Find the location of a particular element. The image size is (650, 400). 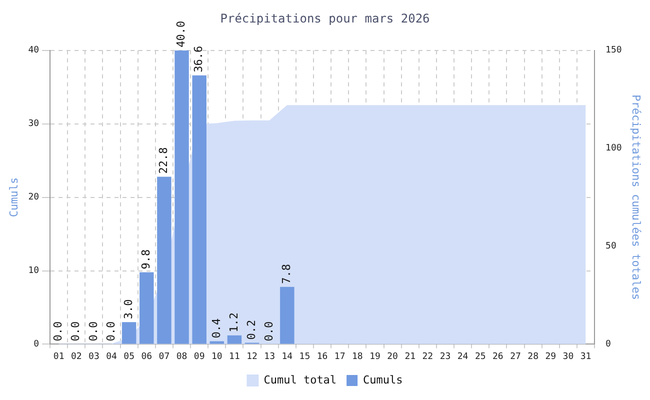

x-tick-label: 29 is located at coordinates (550, 357).